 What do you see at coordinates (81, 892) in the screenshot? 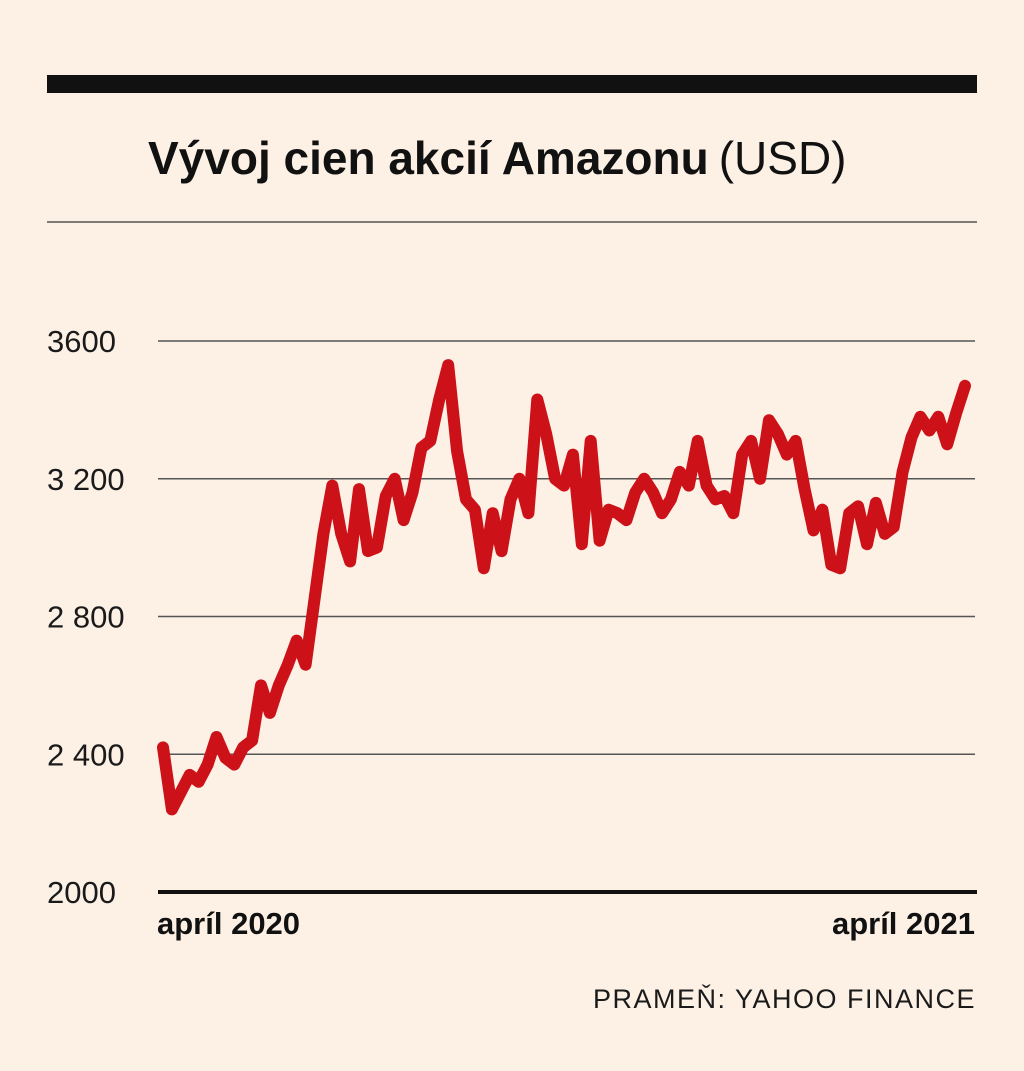
I see `y-tick-label-2000: 2000` at bounding box center [81, 892].